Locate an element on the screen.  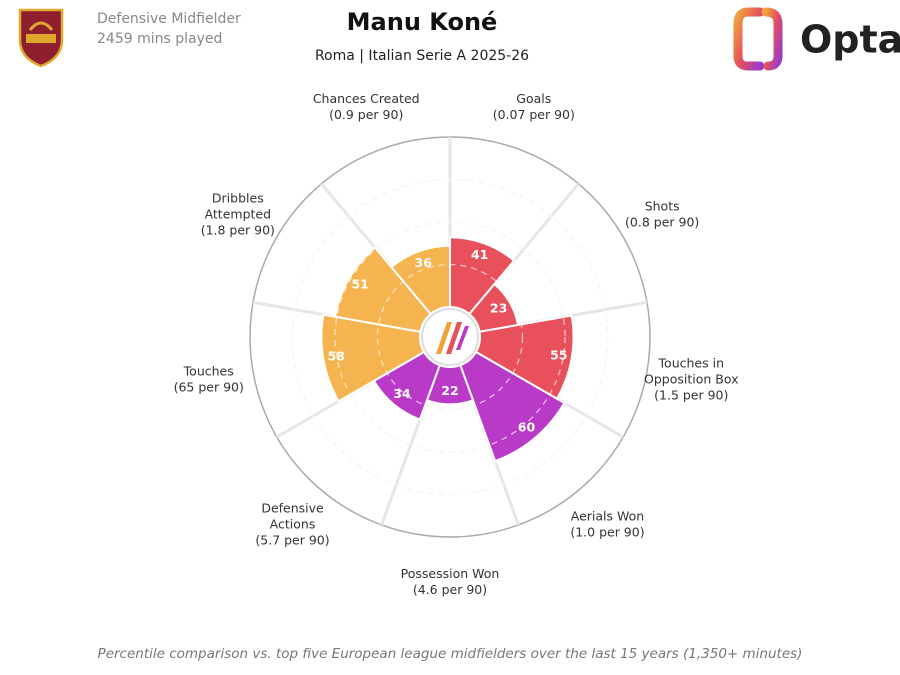
category-label: Possession Won (4.6 per 90) is located at coordinates (450, 581).